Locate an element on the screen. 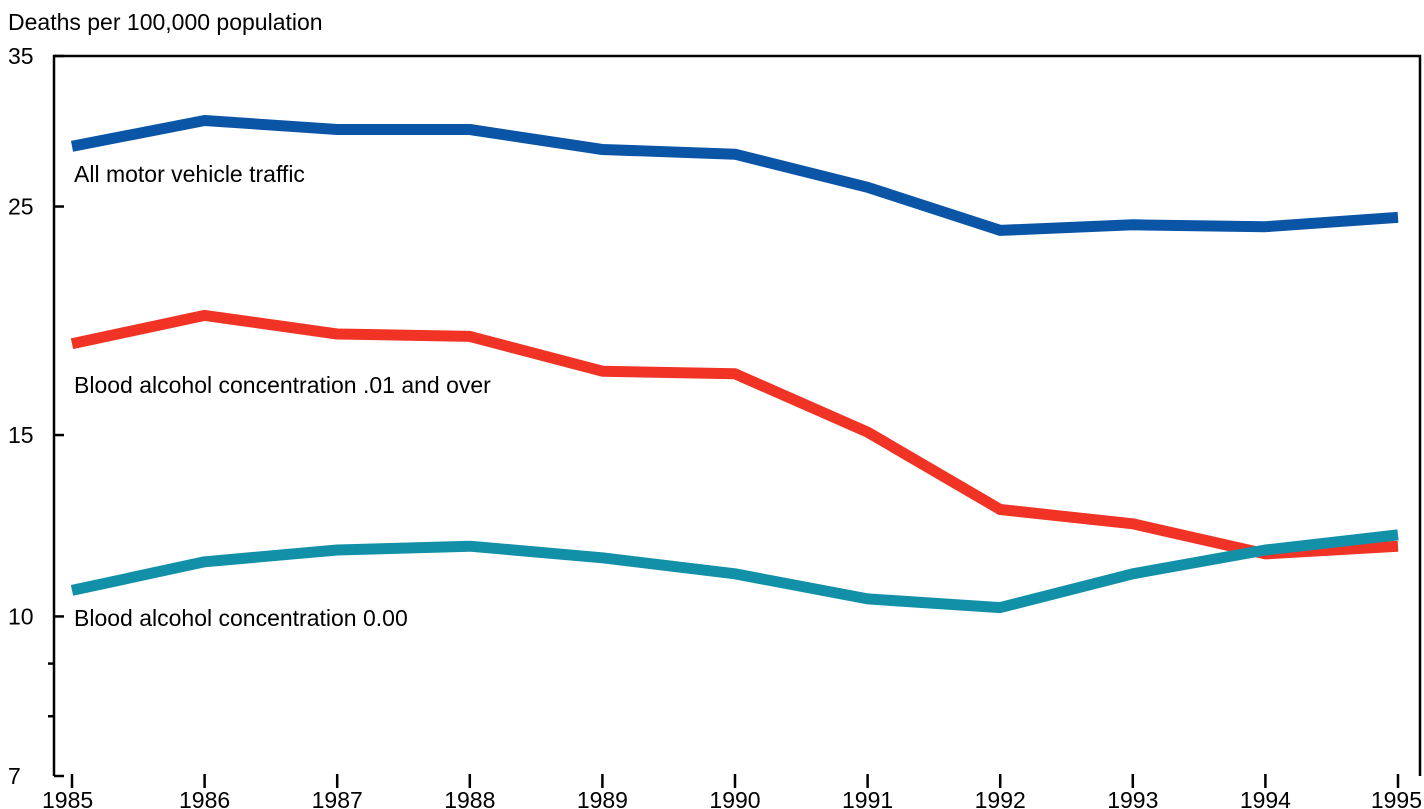 This screenshot has width=1424, height=809. x-tick-label: 1986 is located at coordinates (204, 798).